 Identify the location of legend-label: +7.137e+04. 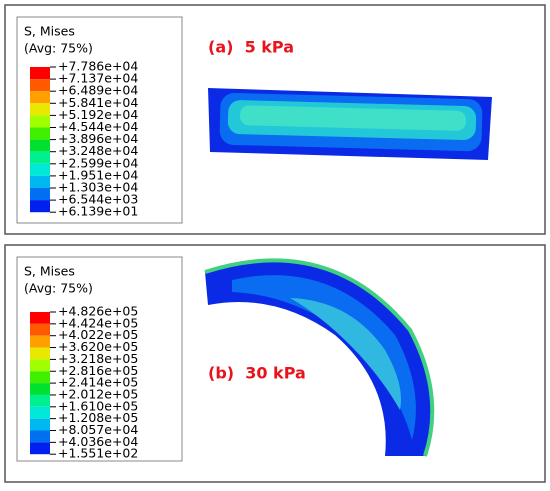
(98, 78).